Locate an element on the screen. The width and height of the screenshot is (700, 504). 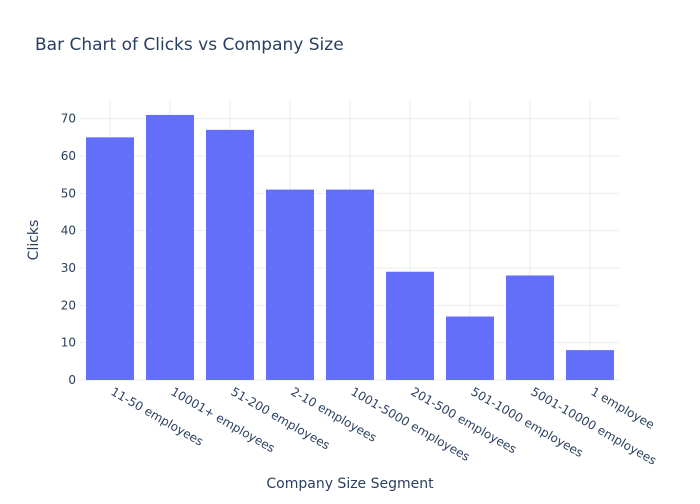
y-tick-label: 70 is located at coordinates (68, 119).